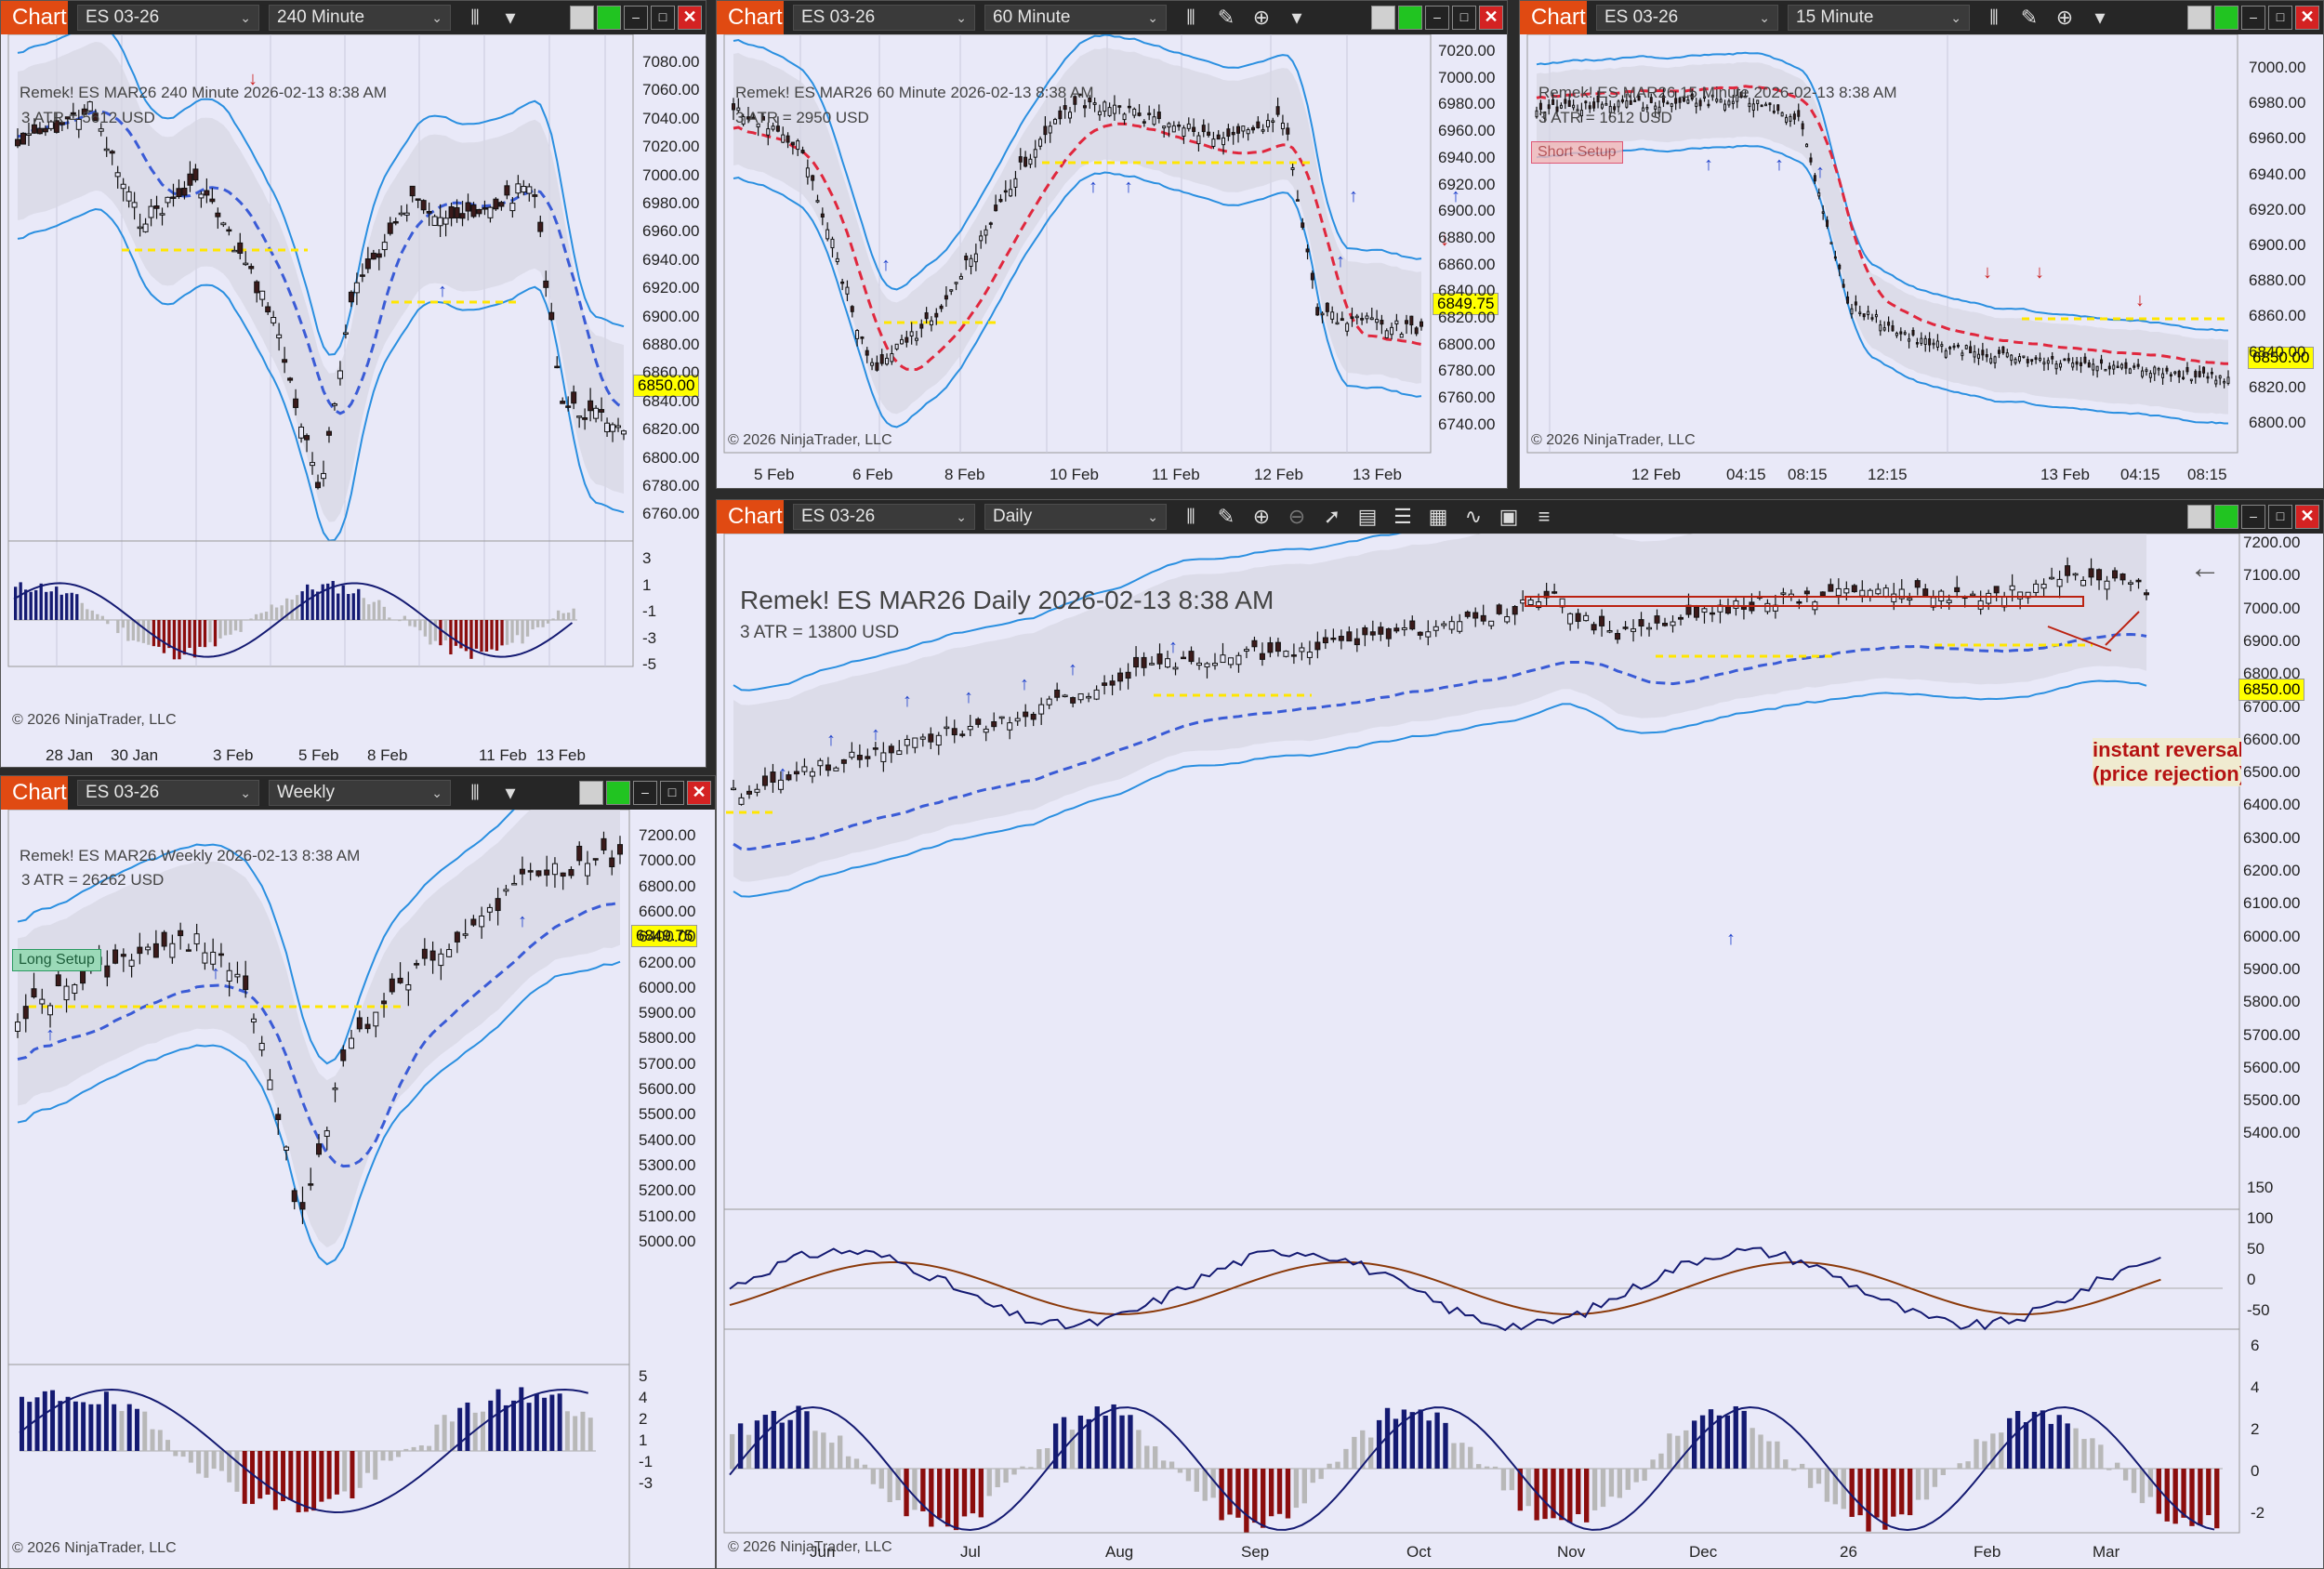 This screenshot has height=1569, width=2324. What do you see at coordinates (2272, 805) in the screenshot?
I see `price-tick: 6400.00` at bounding box center [2272, 805].